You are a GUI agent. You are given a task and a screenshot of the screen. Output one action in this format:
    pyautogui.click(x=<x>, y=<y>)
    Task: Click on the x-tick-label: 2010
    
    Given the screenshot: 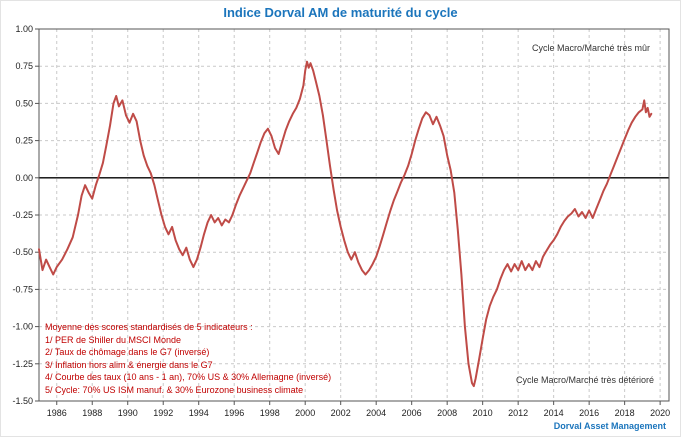 What is the action you would take?
    pyautogui.click(x=483, y=413)
    